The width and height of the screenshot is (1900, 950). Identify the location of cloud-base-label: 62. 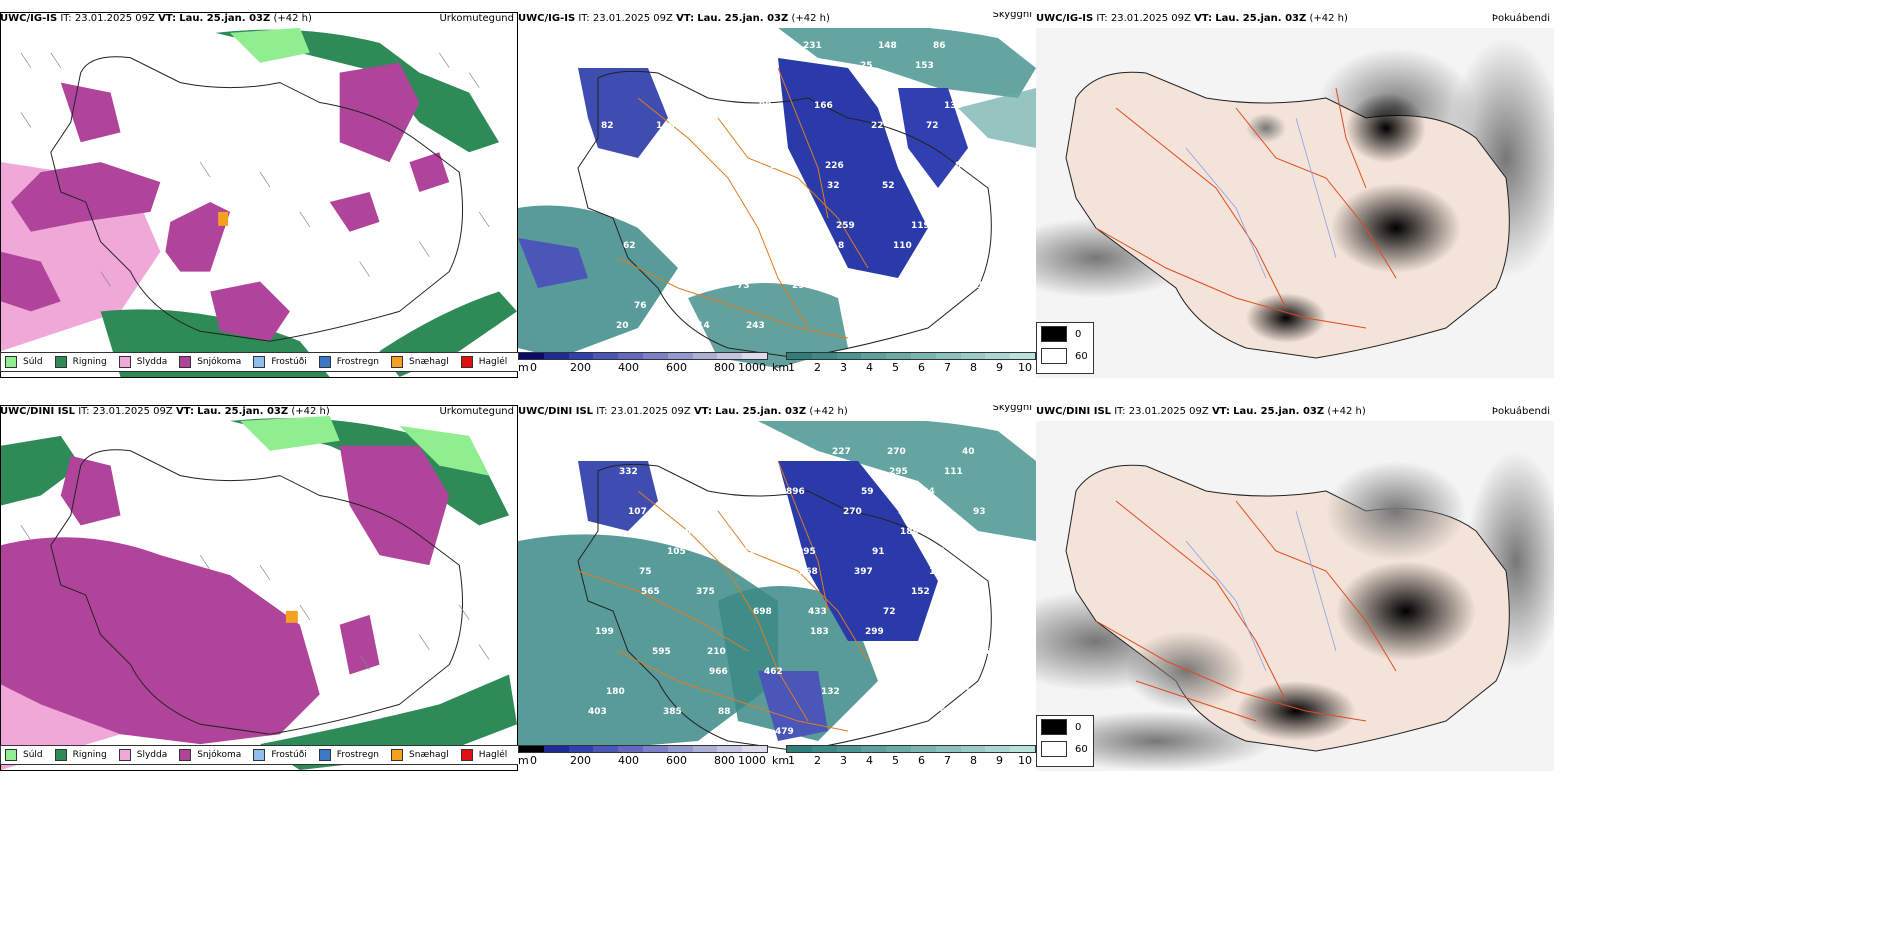
(629, 246).